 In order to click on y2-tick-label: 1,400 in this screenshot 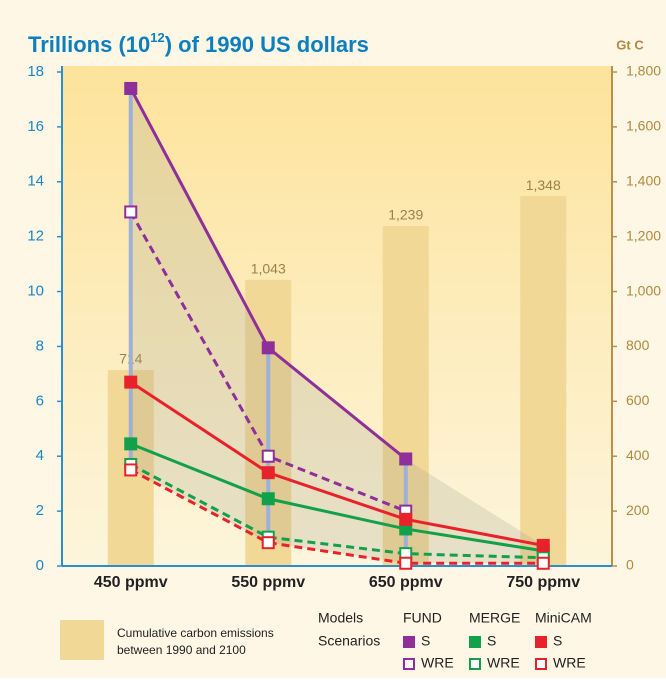, I will do `click(643, 180)`.